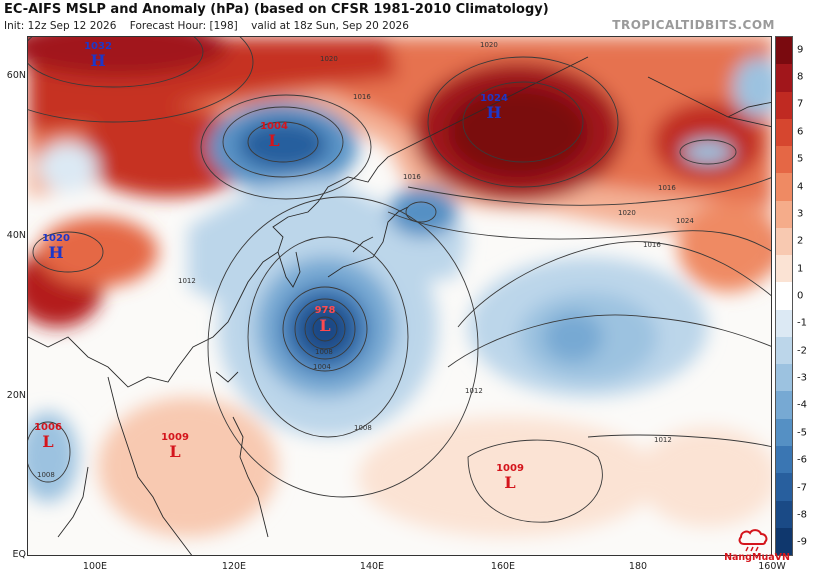 This screenshot has width=819, height=573. Describe the element at coordinates (800, 296) in the screenshot. I see `colorbar-tick-label: 0` at that location.